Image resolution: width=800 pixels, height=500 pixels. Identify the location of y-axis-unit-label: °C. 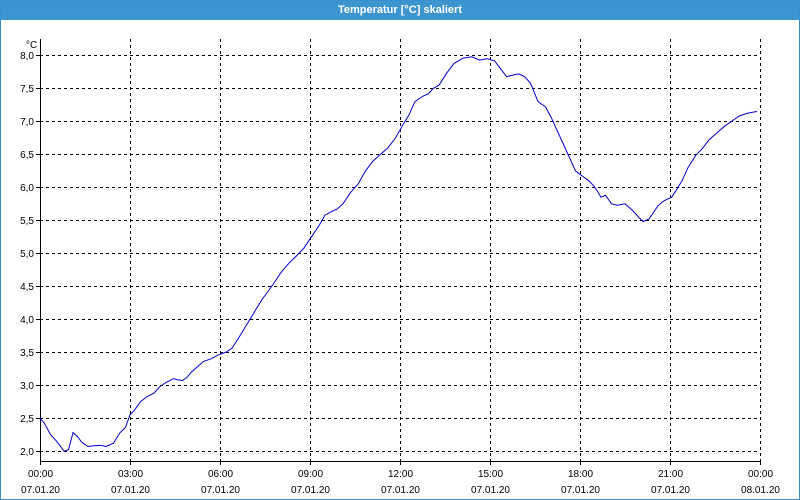
(31, 45).